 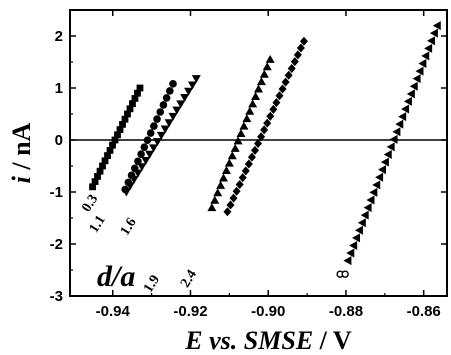 I want to click on y-tick-label: -3, so click(x=56, y=296).